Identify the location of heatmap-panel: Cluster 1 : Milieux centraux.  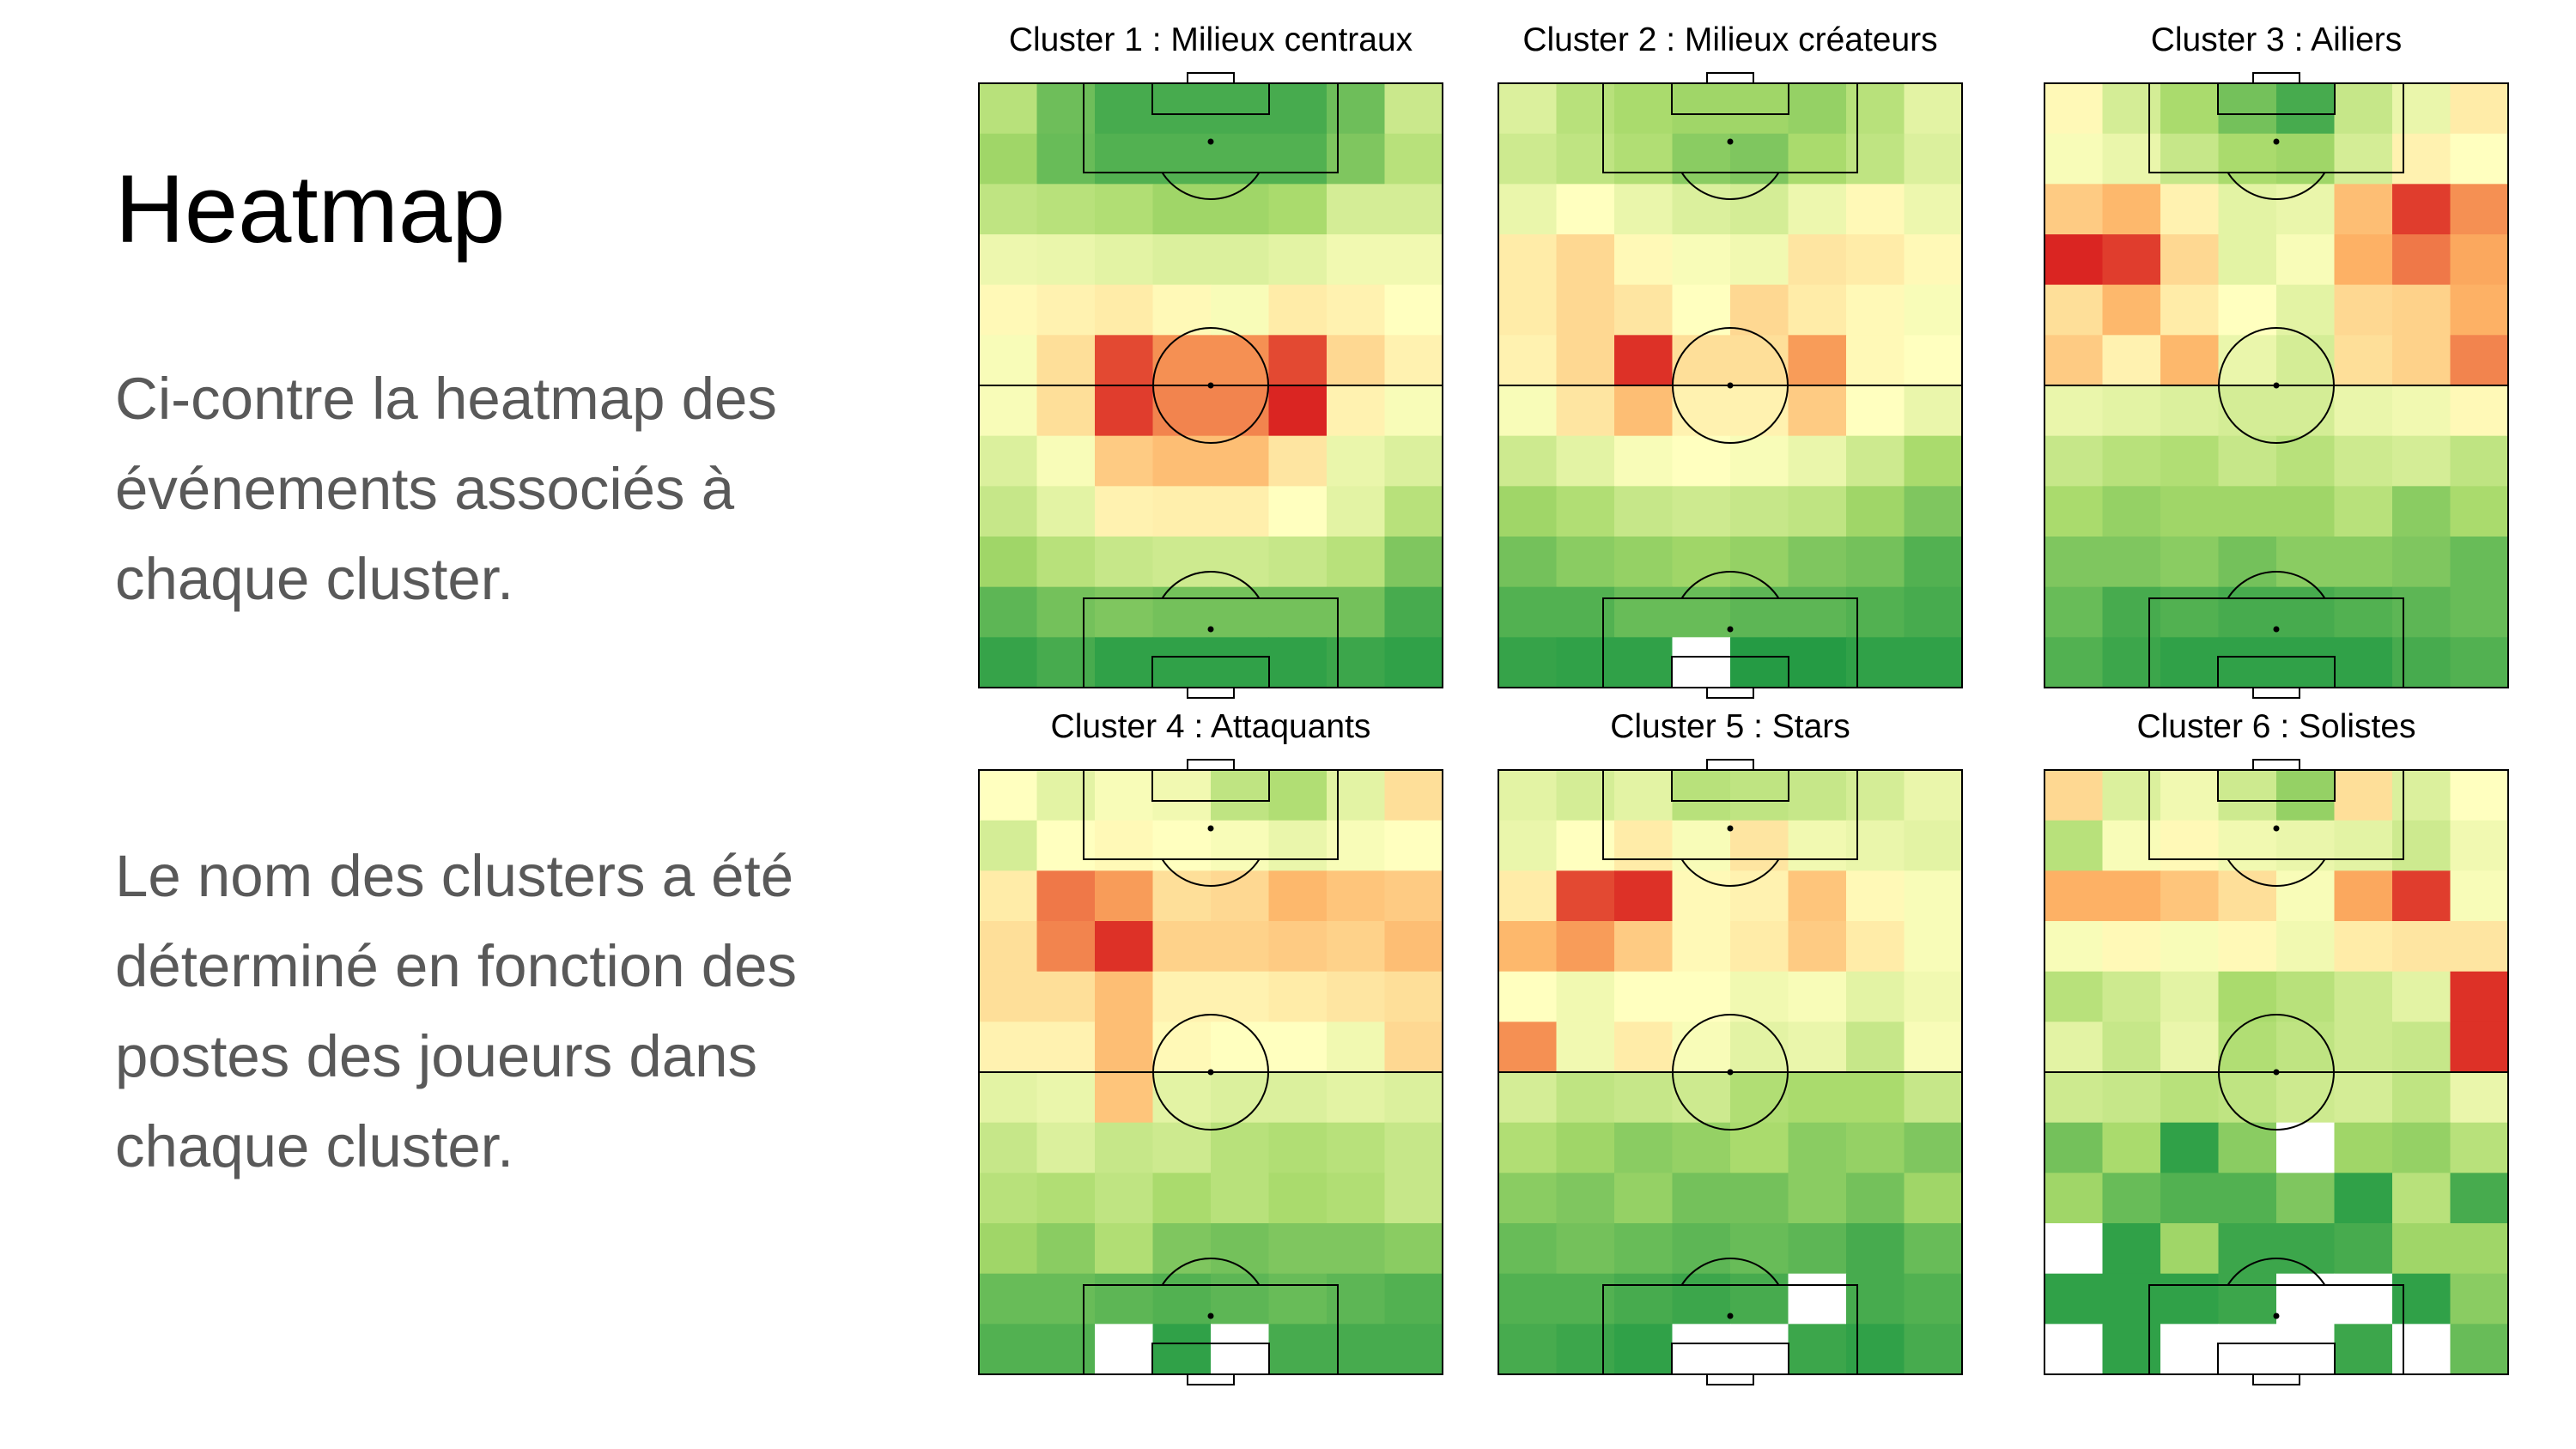
(1210, 360).